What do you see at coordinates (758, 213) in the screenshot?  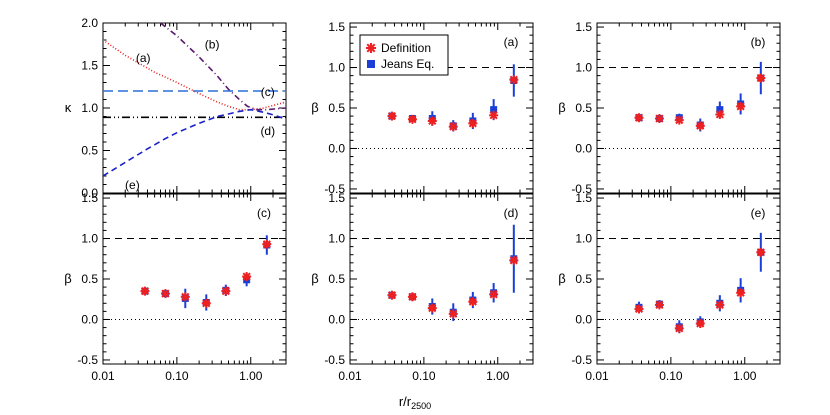 I see `panel-label: (e)` at bounding box center [758, 213].